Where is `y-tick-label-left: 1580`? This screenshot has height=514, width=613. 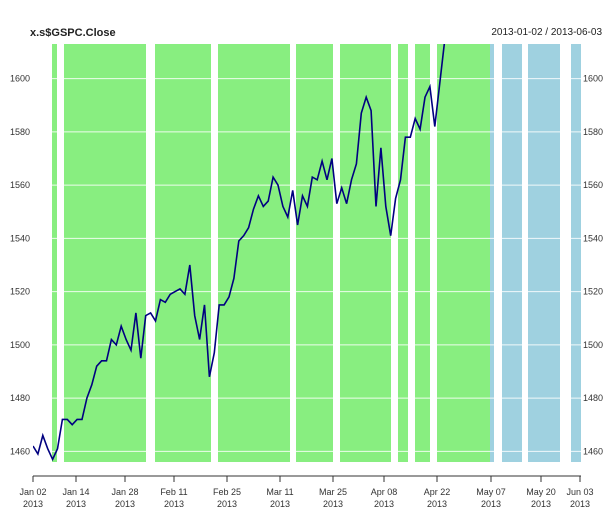
y-tick-label-left: 1580 is located at coordinates (20, 132).